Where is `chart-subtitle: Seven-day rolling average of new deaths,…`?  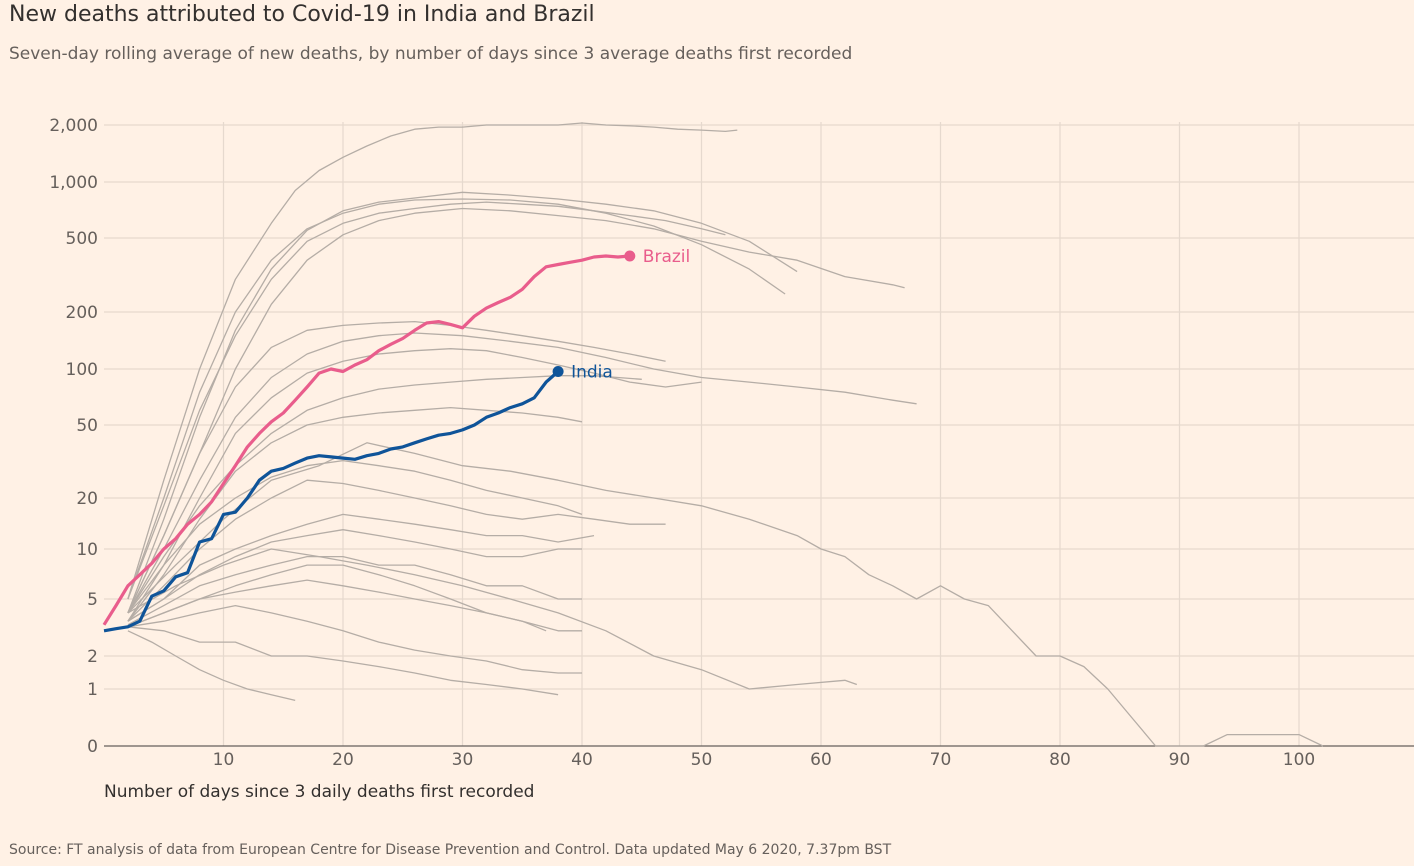
chart-subtitle: Seven-day rolling average of new deaths,… is located at coordinates (431, 54).